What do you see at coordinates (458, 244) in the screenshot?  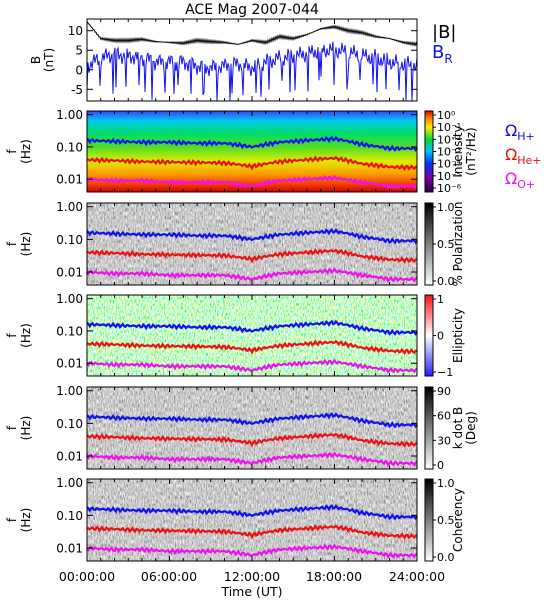 I see `colorbar-label: % Polarization` at bounding box center [458, 244].